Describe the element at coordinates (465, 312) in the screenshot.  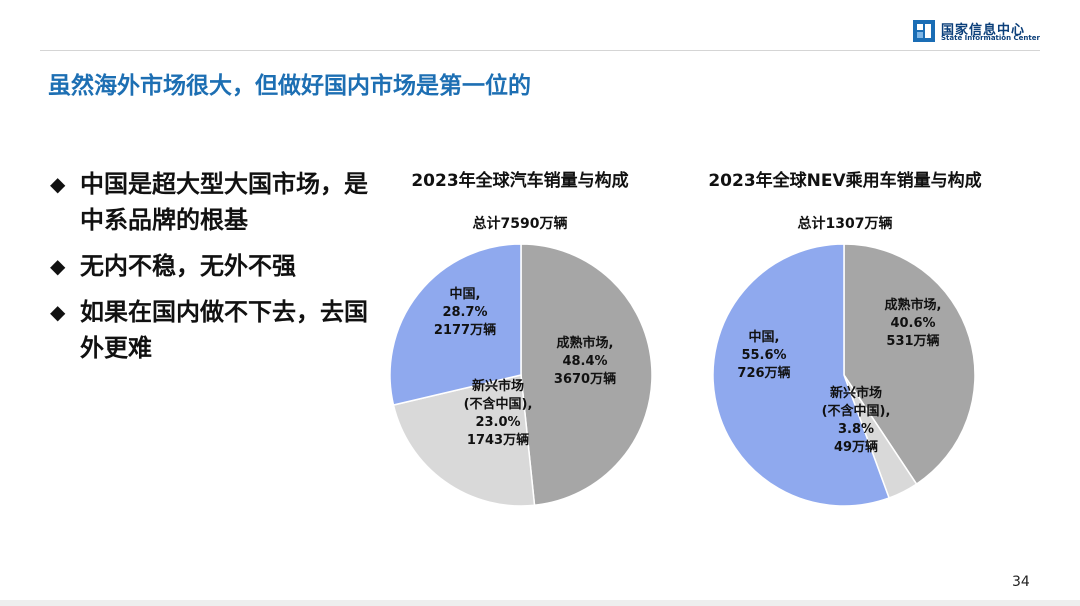
I see `data-label: 中国, 28.7% 2177万辆` at that location.